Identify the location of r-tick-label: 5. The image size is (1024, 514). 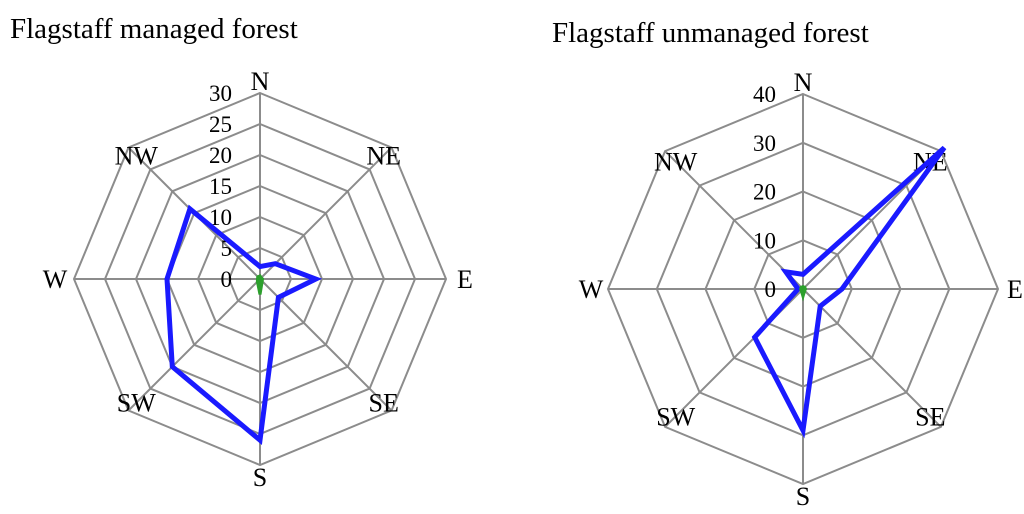
(227, 248).